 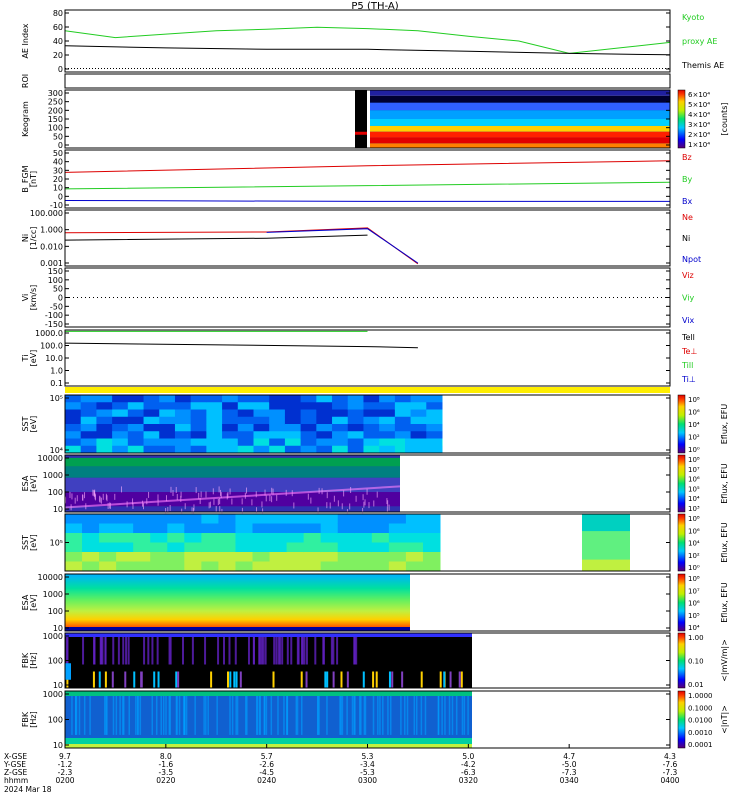 I want to click on xtick-x: 5.7, so click(x=267, y=756).